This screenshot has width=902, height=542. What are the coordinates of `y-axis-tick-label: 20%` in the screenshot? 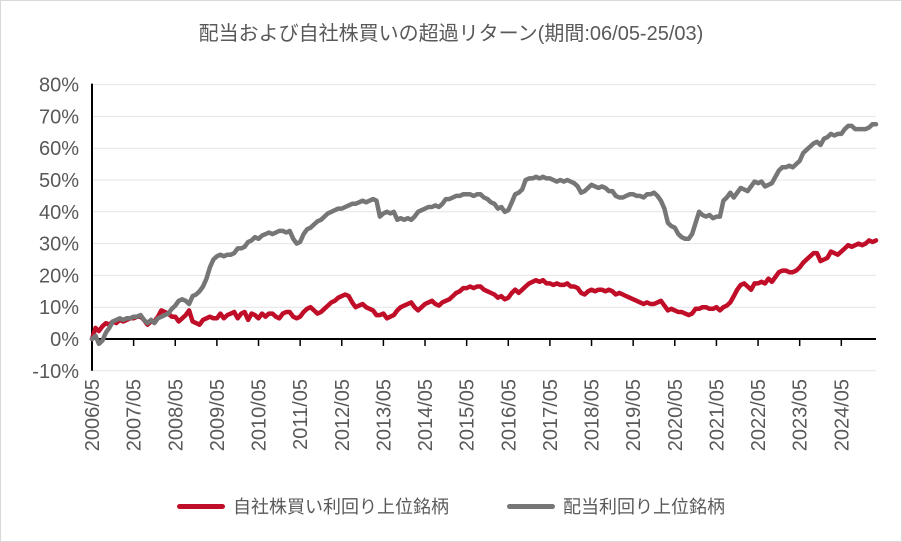 It's located at (59, 276).